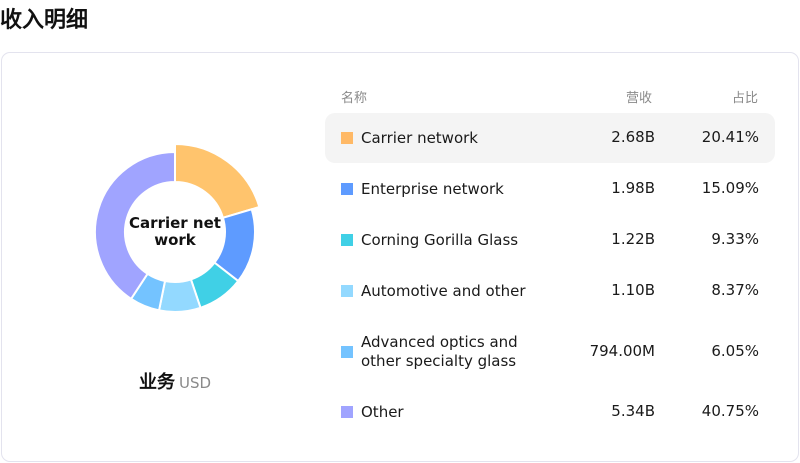  I want to click on row-revenue: 794.00M, so click(622, 351).